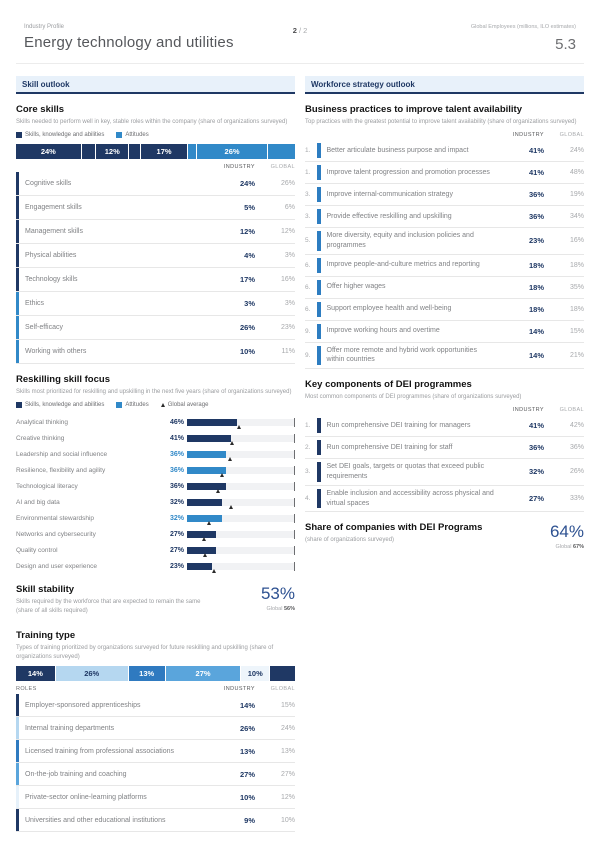 The height and width of the screenshot is (848, 600). I want to click on industry-value: 32%, so click(176, 518).